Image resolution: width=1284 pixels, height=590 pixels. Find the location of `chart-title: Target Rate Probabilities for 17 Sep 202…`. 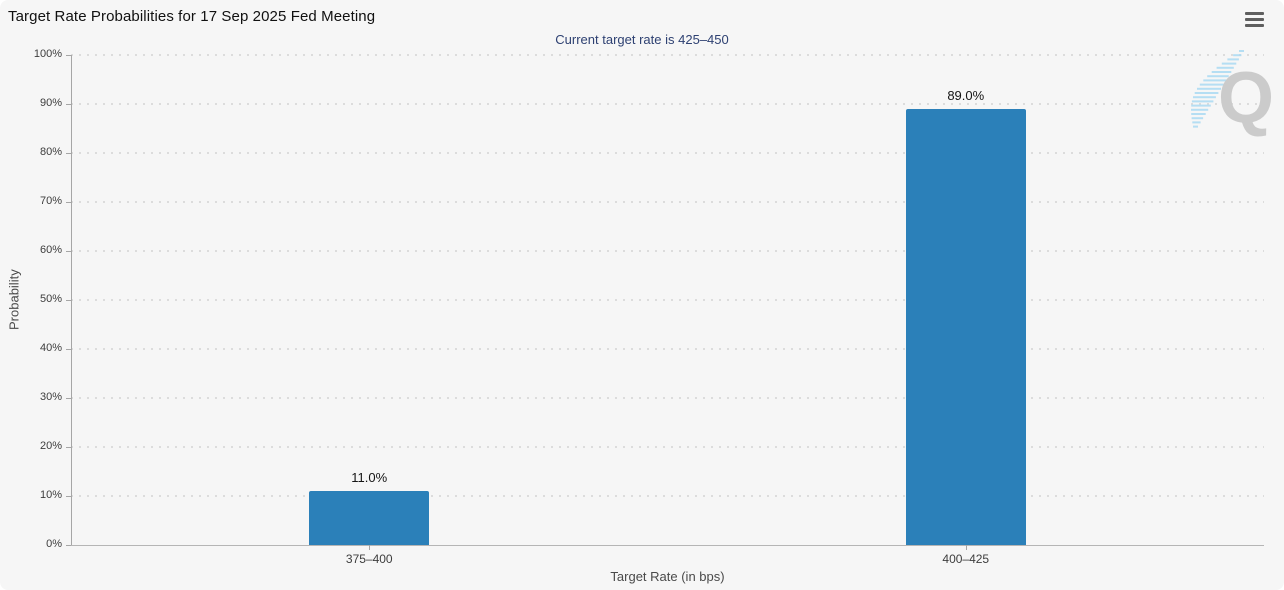

chart-title: Target Rate Probabilities for 17 Sep 202… is located at coordinates (192, 16).